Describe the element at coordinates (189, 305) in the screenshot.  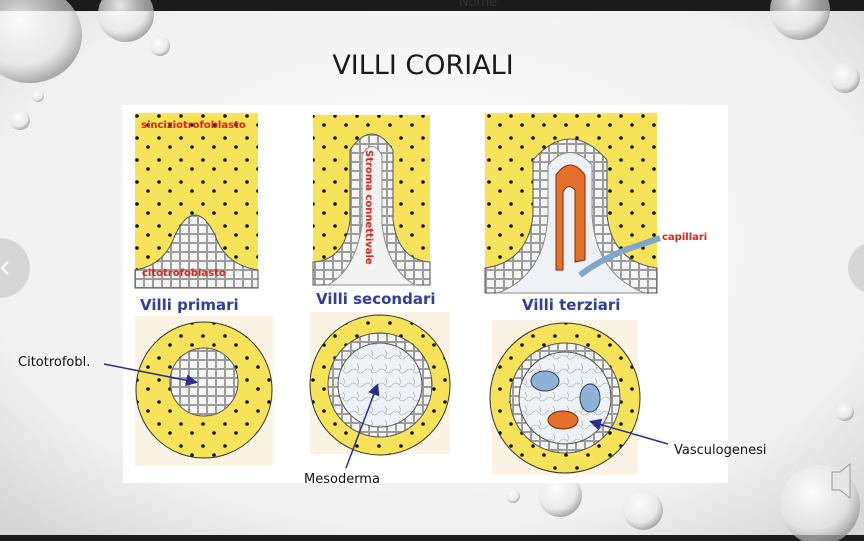
I see `caption: Villi primari` at that location.